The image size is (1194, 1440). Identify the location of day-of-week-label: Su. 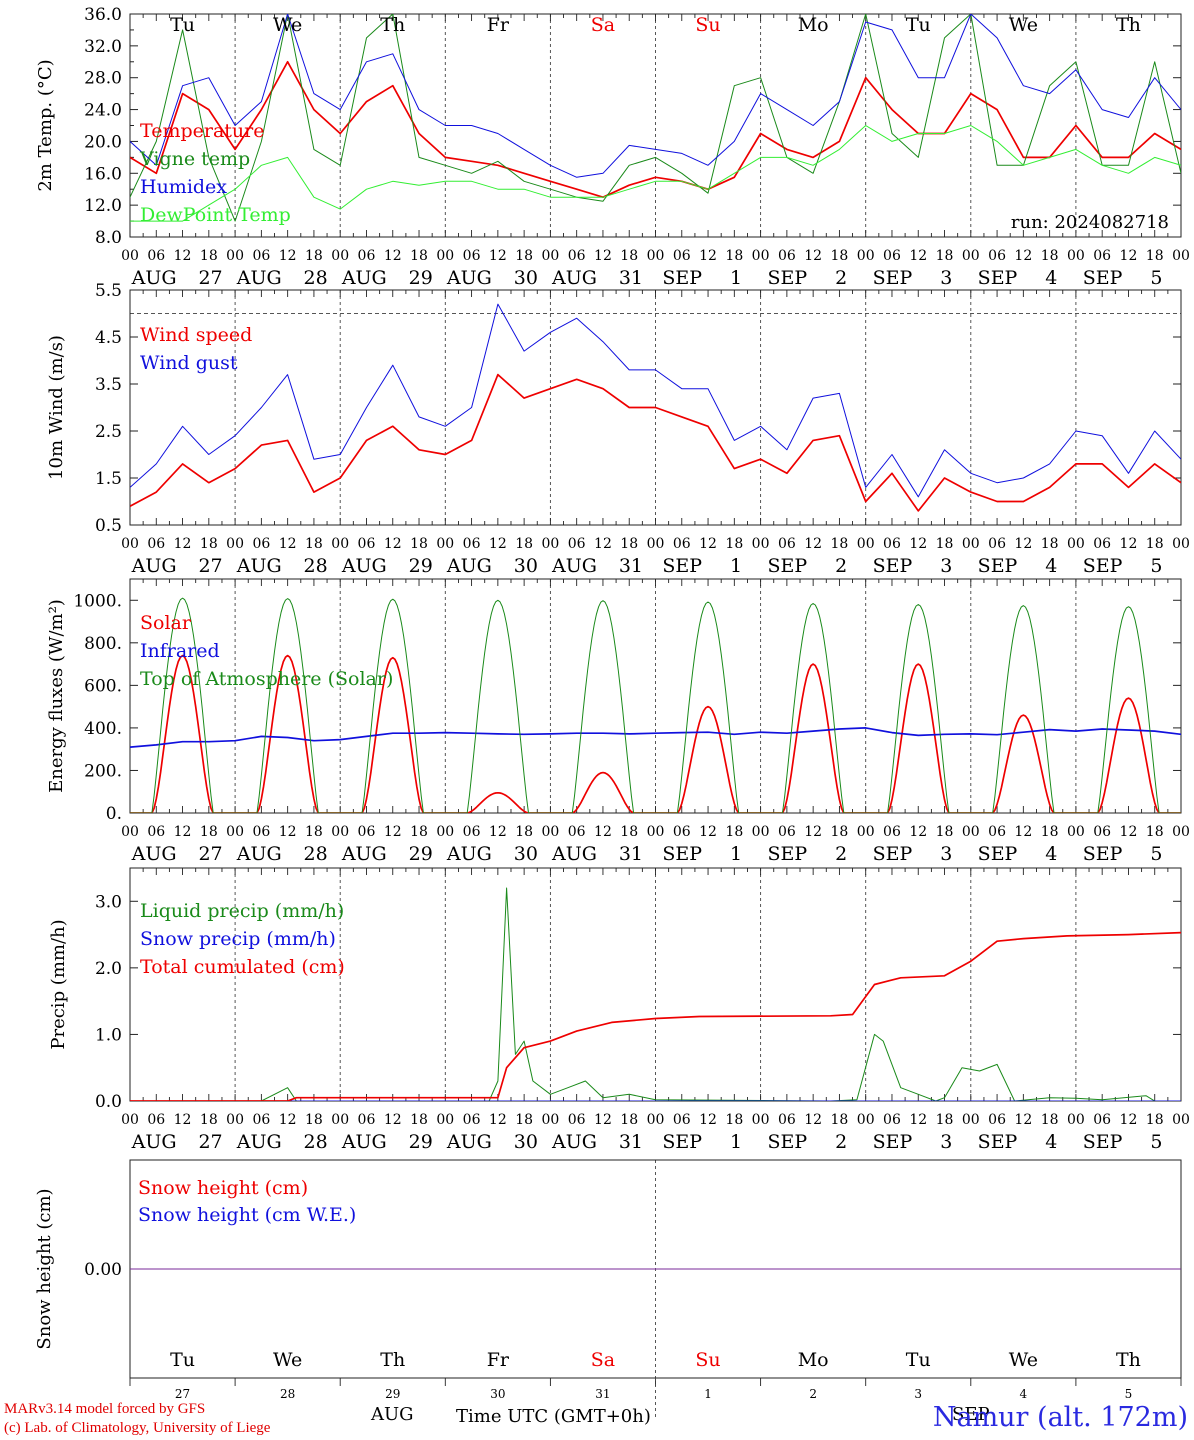
(707, 25).